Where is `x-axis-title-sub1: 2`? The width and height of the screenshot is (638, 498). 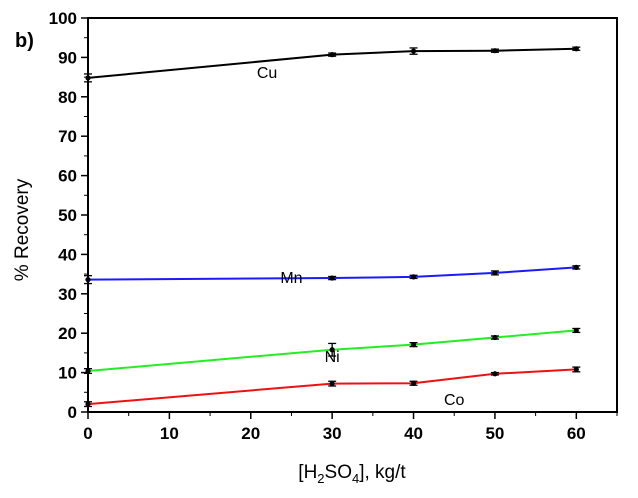 x-axis-title-sub1: 2 is located at coordinates (320, 478).